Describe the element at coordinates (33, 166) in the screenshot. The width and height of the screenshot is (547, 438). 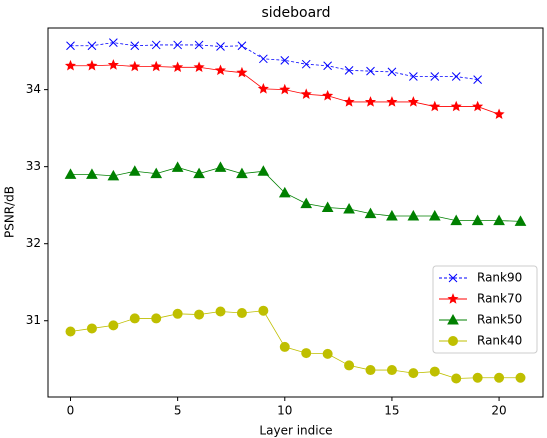
I see `y-tick-label: 33` at that location.